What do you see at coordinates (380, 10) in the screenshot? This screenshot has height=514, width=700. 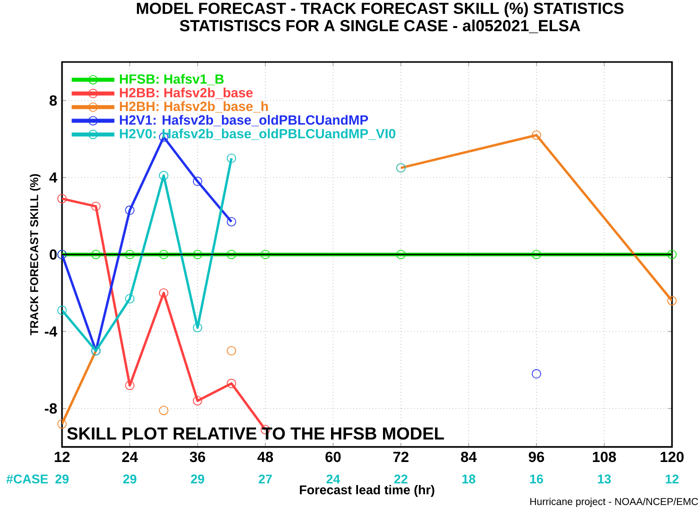 I see `chart-title: MODEL FORECAST - TRACK FORECAST SKILL (%) STATISTICS` at bounding box center [380, 10].